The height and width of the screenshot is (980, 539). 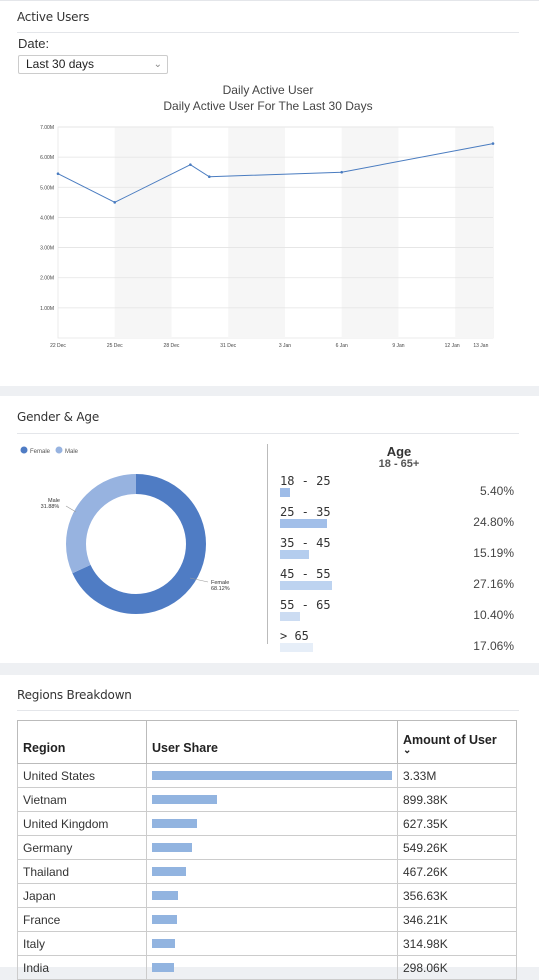 I want to click on region-name: Germany, so click(x=82, y=847).